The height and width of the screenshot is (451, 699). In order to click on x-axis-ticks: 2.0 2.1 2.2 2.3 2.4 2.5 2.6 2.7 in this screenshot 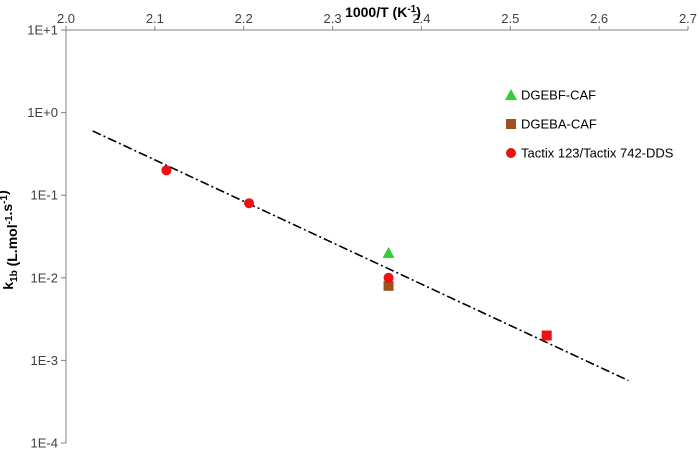, I will do `click(377, 20)`.